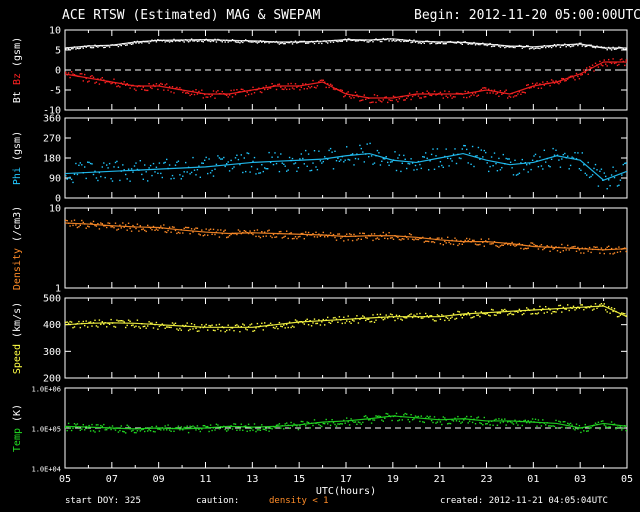 The width and height of the screenshot is (640, 512). I want to click on y-tick-label: 0, so click(58, 71).